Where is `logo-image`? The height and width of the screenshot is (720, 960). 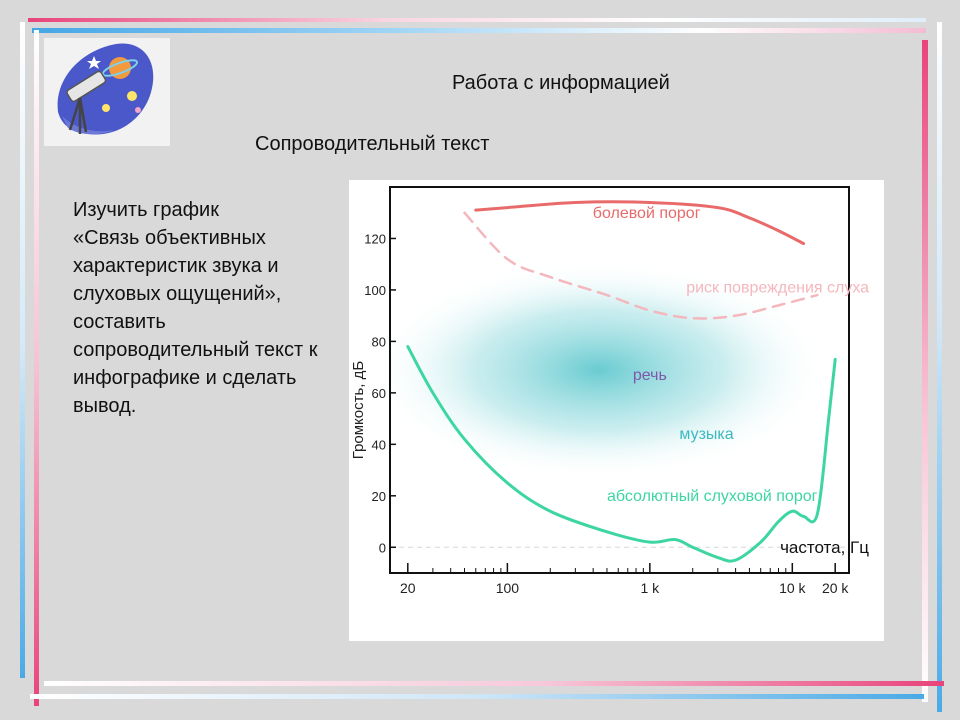
logo-image is located at coordinates (107, 92).